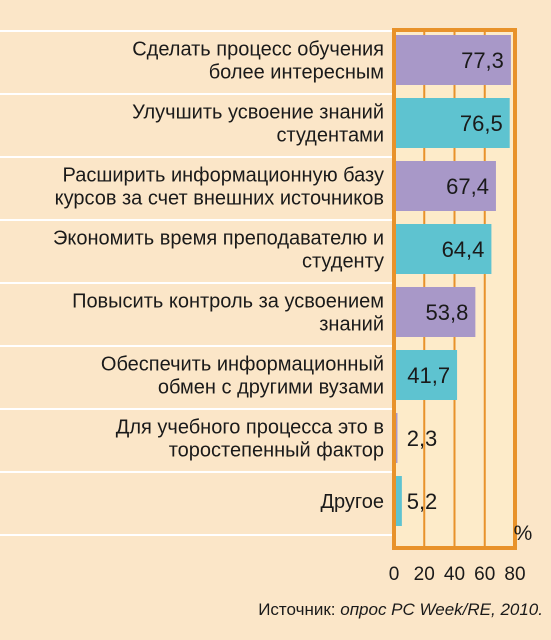 The height and width of the screenshot is (640, 551). Describe the element at coordinates (424, 574) in the screenshot. I see `x-tick-label: 20` at that location.